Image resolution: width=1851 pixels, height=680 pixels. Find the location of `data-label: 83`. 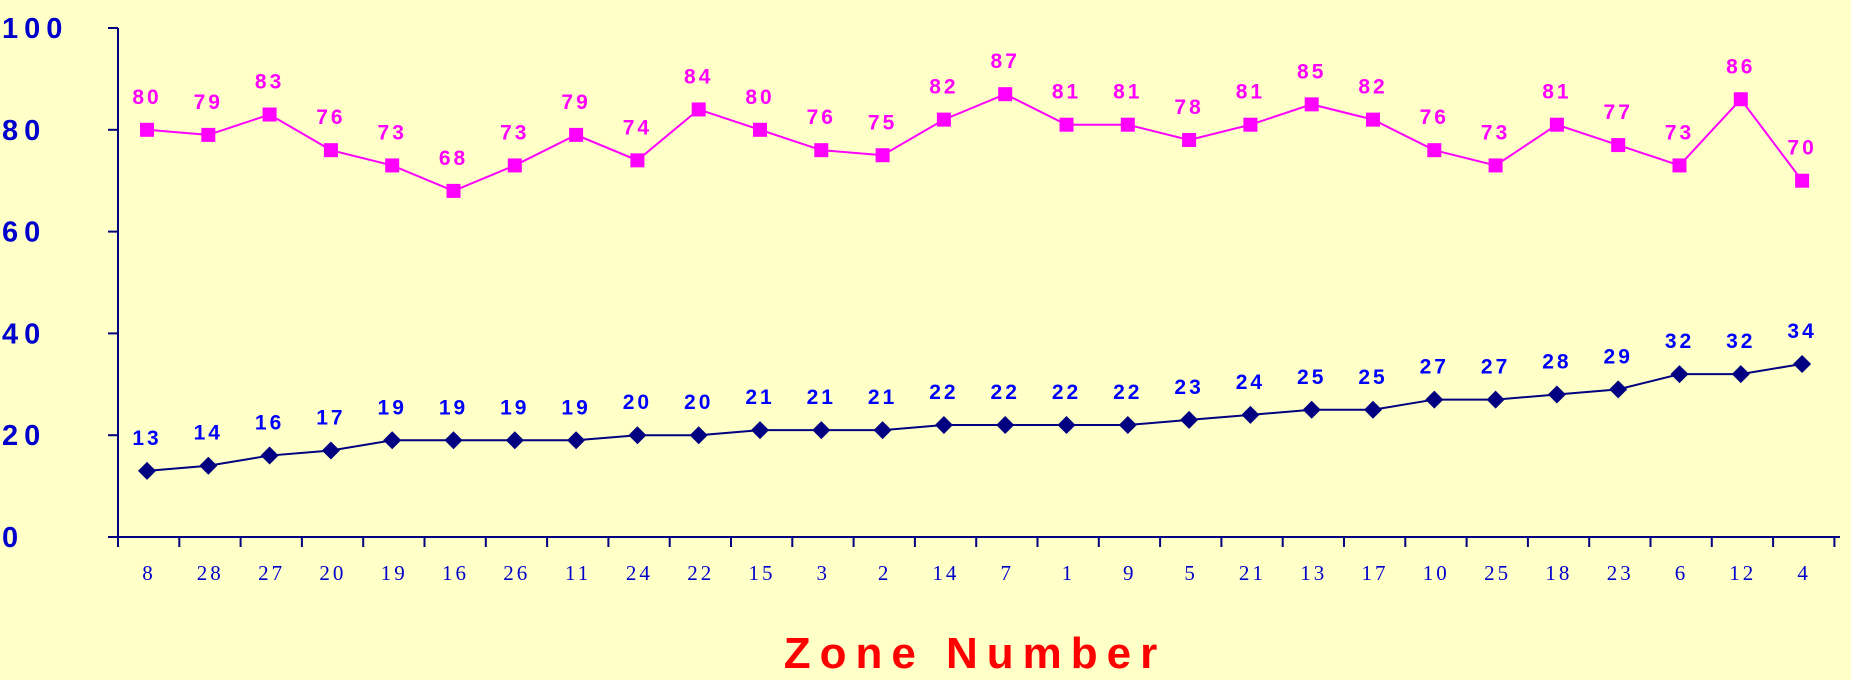

data-label: 83 is located at coordinates (269, 82).